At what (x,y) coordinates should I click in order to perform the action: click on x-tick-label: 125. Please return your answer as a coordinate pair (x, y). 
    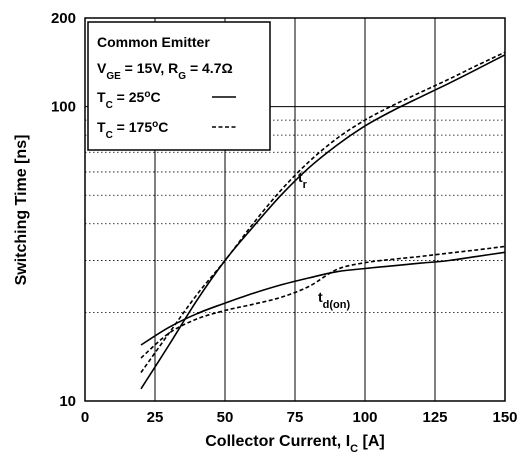
    Looking at the image, I should click on (434, 417).